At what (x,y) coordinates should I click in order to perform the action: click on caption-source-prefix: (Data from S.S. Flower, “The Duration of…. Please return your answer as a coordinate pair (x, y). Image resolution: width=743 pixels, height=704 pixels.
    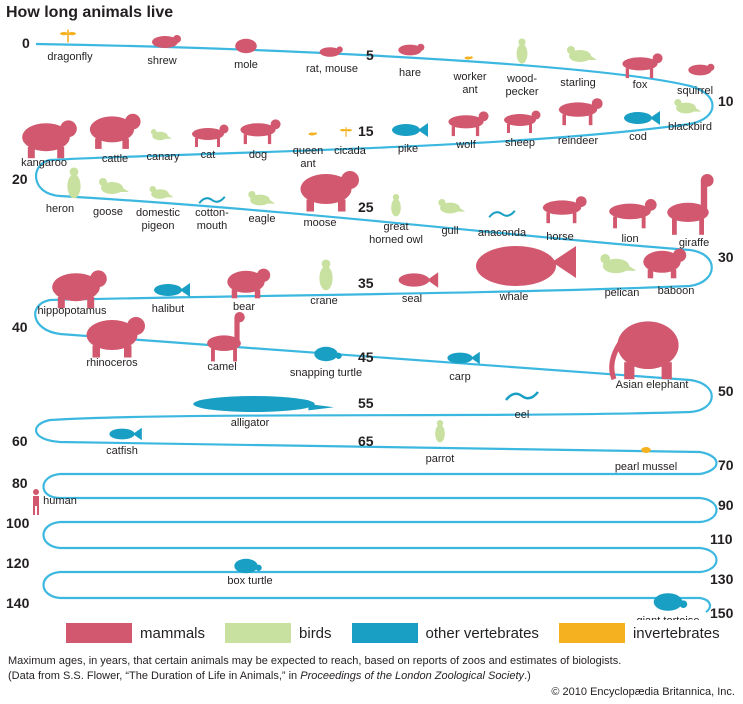
    Looking at the image, I should click on (154, 676).